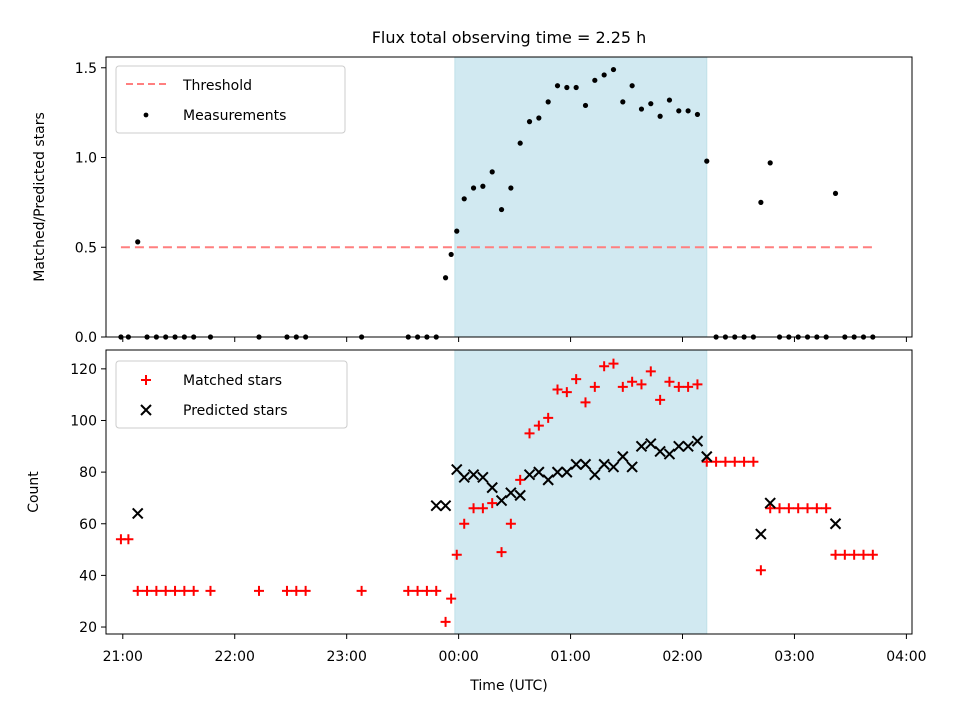  I want to click on ratio-y-tick-label: 1.0, so click(86, 159).